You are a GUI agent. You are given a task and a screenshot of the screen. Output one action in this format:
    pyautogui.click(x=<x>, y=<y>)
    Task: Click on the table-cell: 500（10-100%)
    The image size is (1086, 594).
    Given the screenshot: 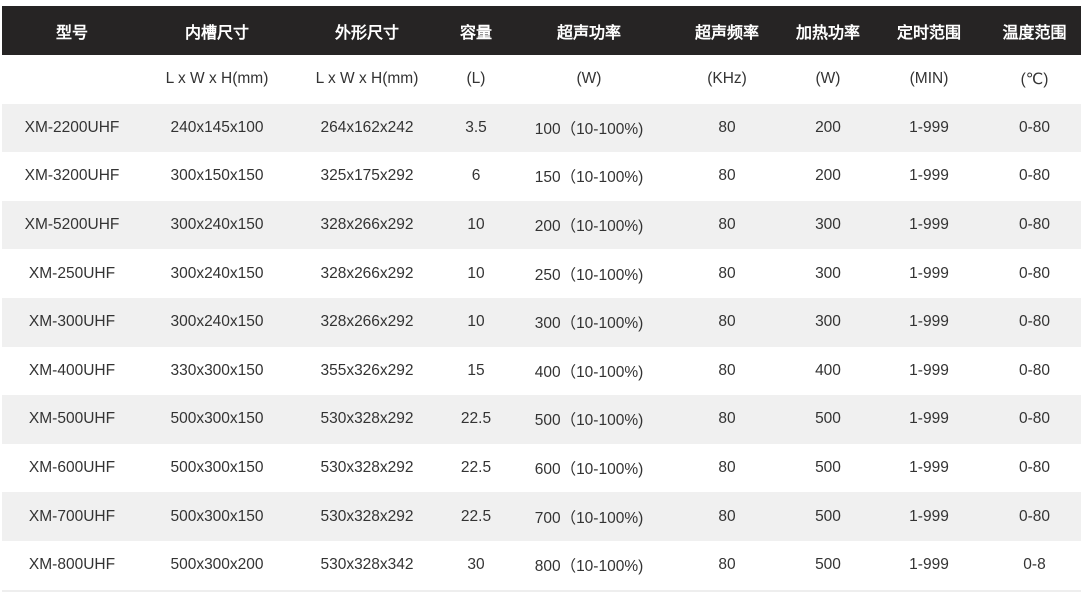 What is the action you would take?
    pyautogui.click(x=589, y=419)
    